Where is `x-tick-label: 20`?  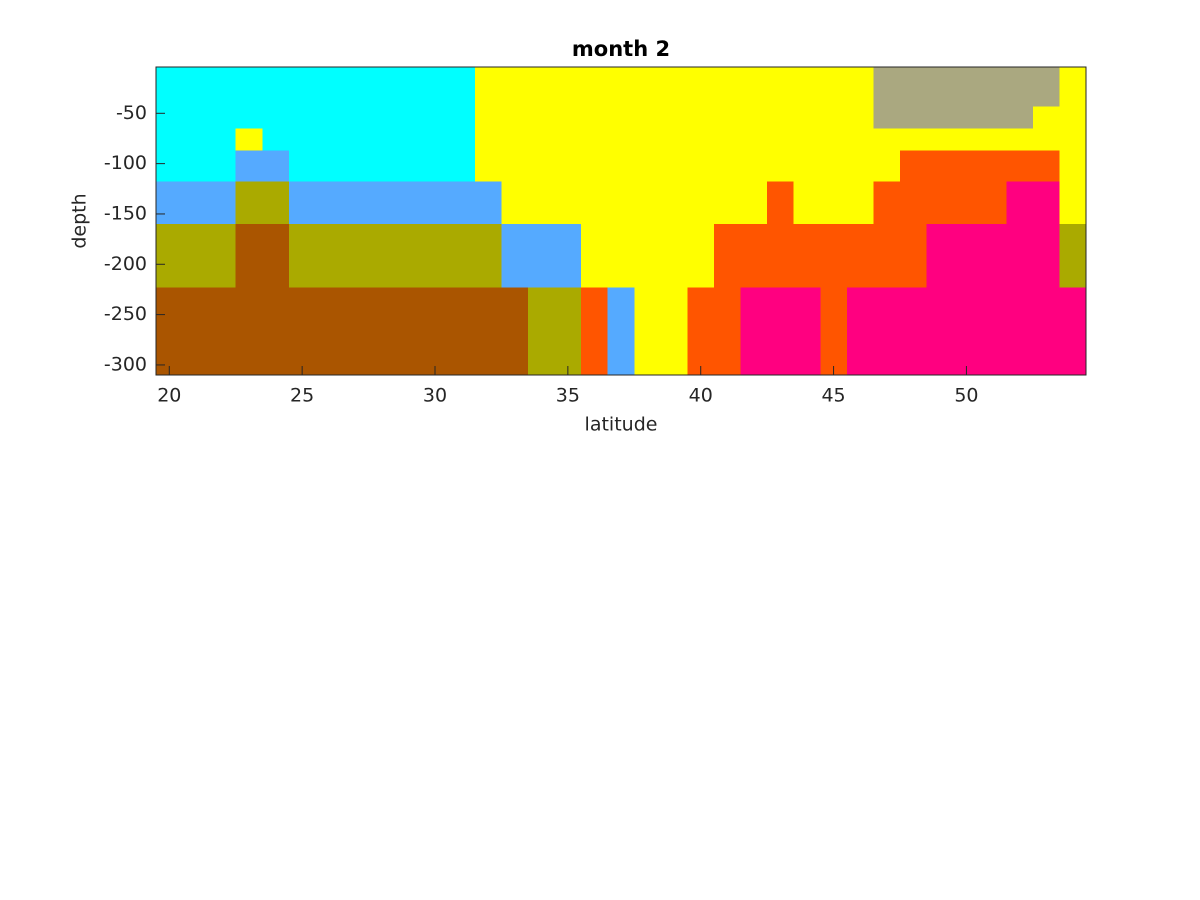
x-tick-label: 20 is located at coordinates (169, 396).